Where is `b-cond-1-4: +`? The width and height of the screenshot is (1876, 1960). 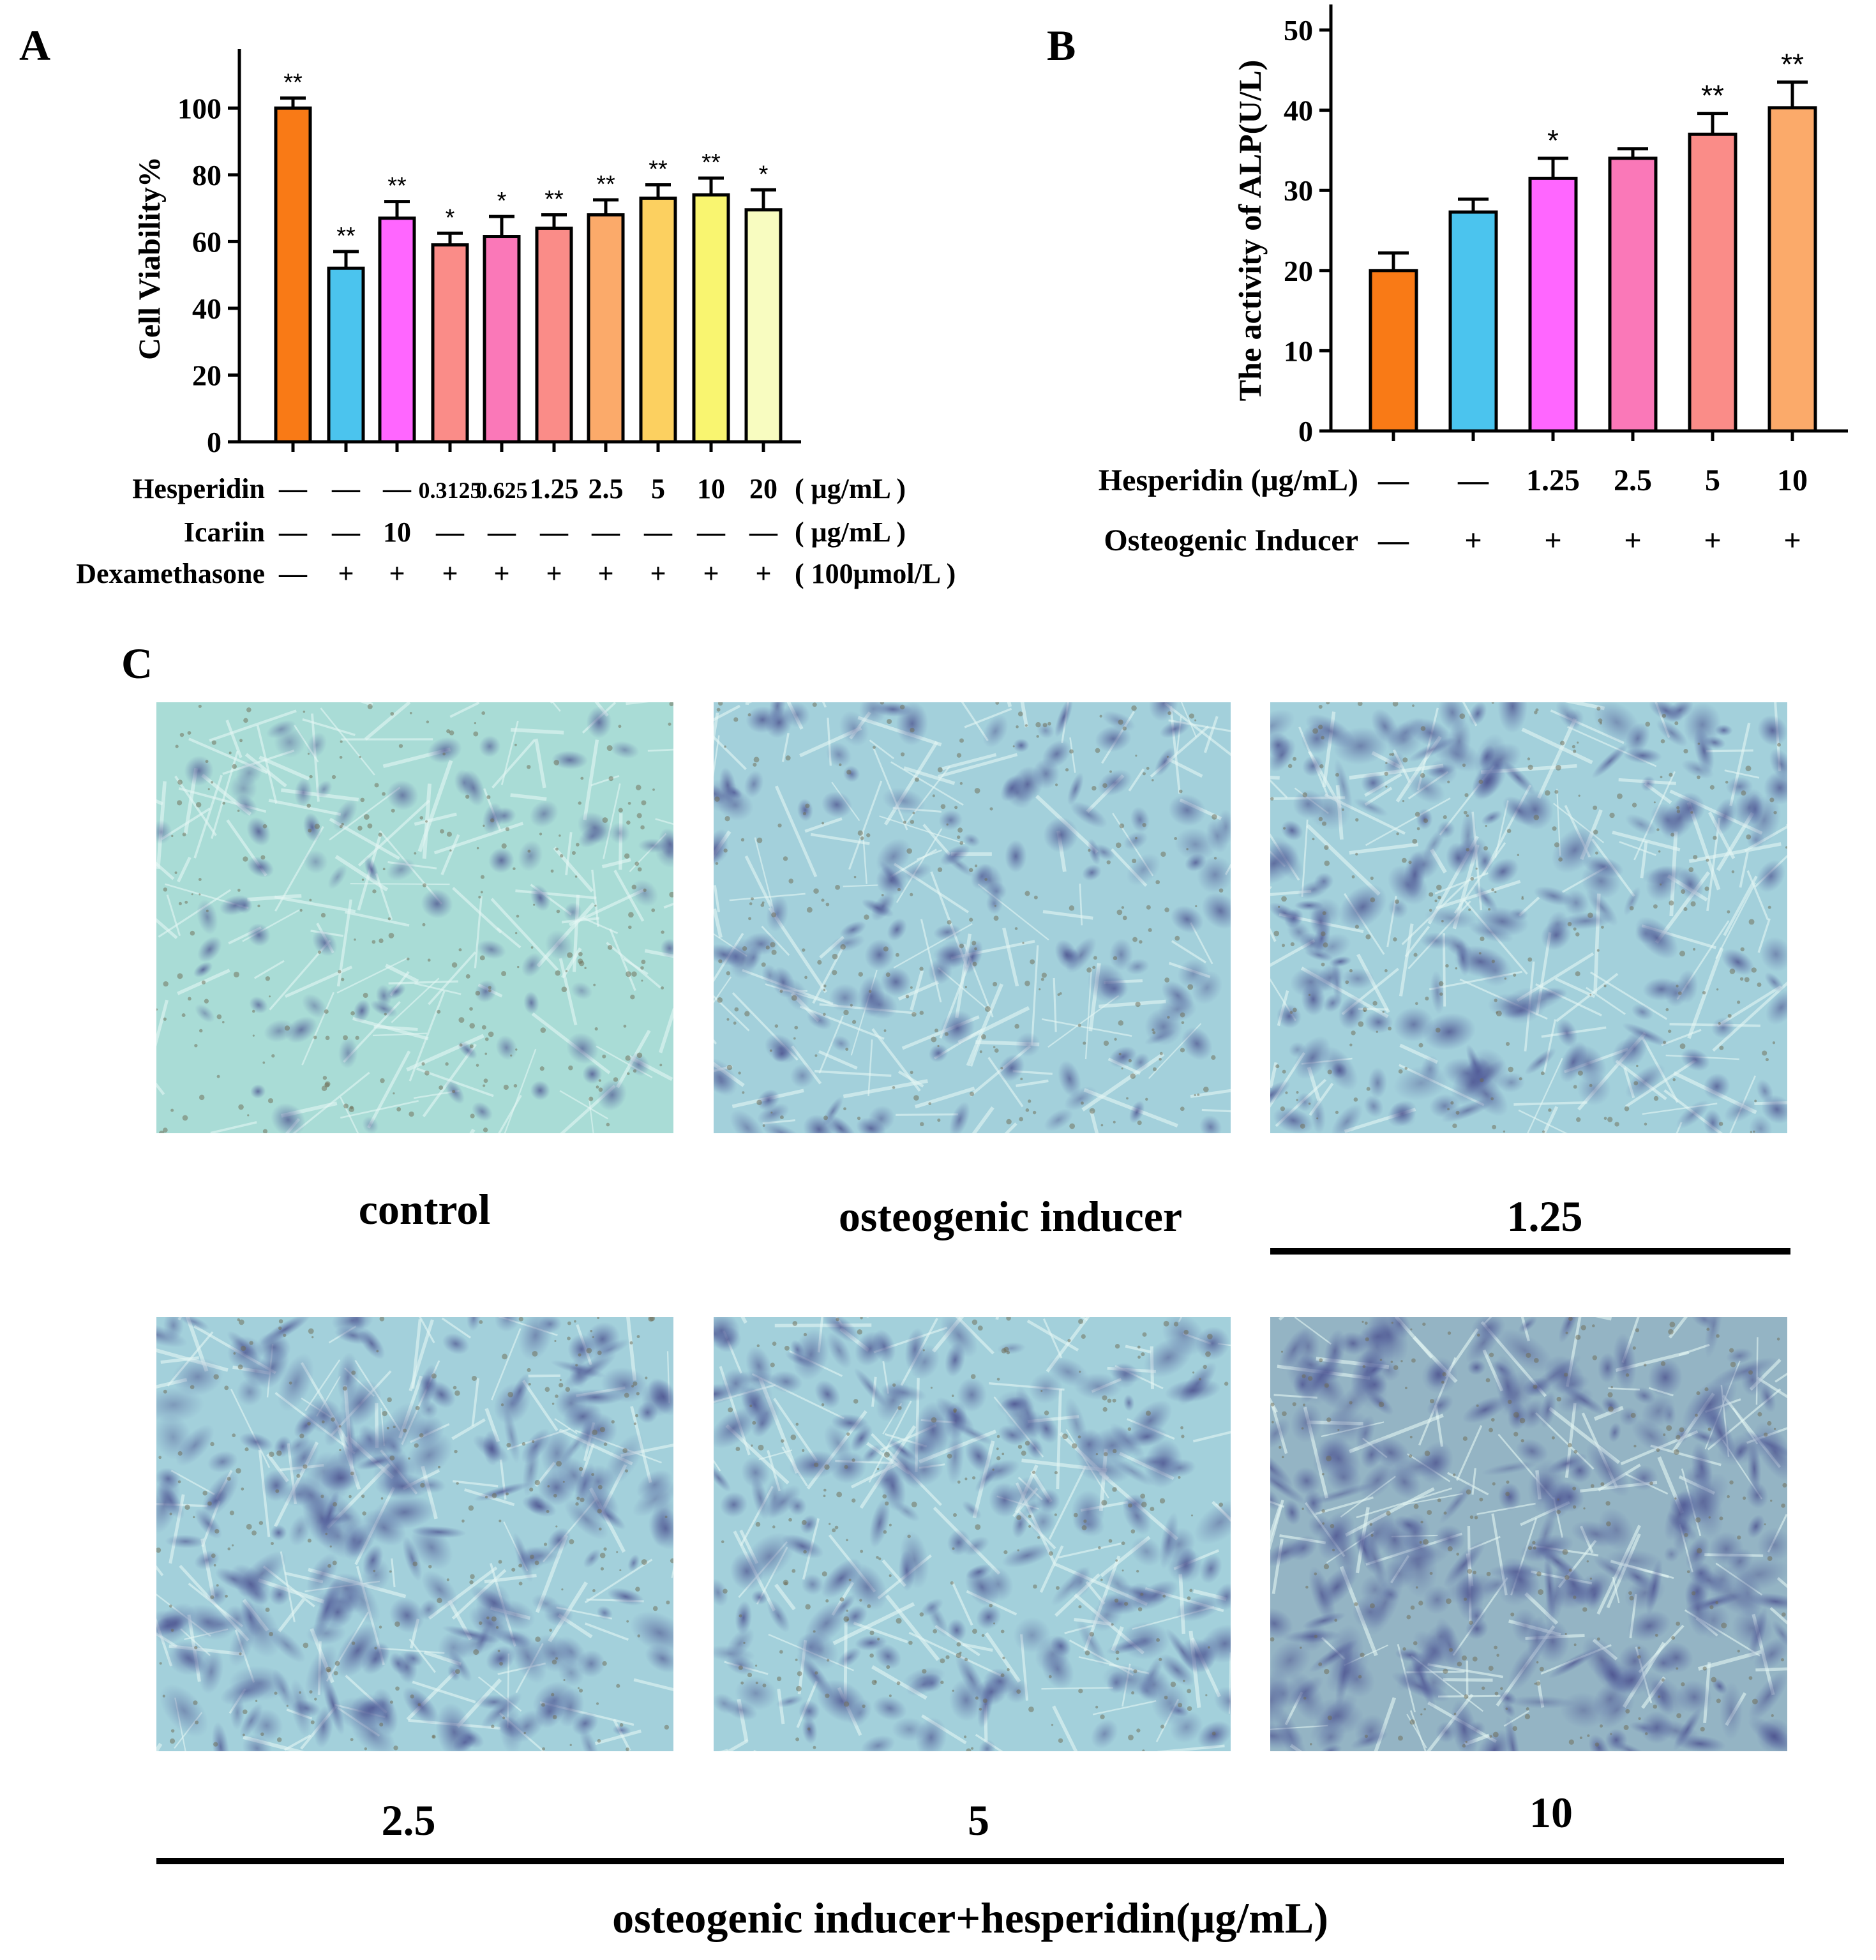
b-cond-1-4: + is located at coordinates (1712, 540).